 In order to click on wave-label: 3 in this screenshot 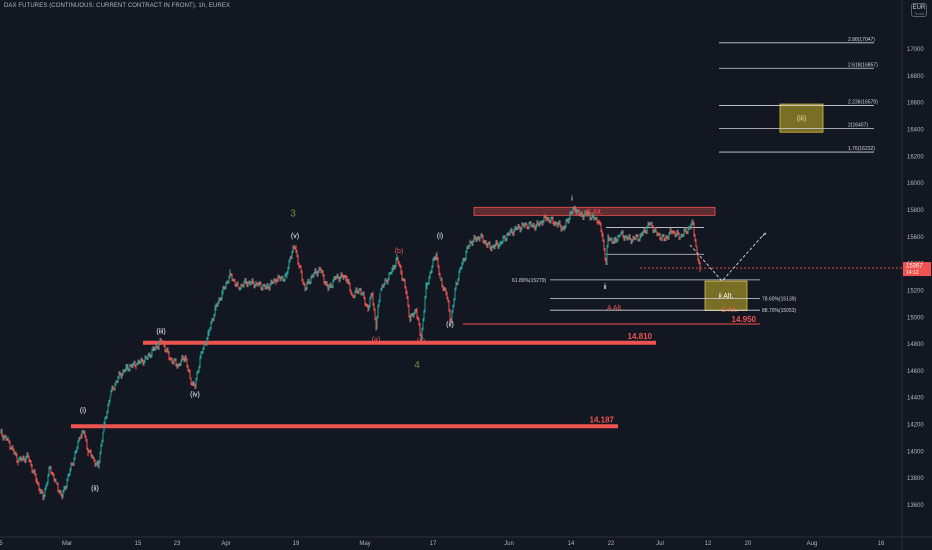, I will do `click(293, 214)`.